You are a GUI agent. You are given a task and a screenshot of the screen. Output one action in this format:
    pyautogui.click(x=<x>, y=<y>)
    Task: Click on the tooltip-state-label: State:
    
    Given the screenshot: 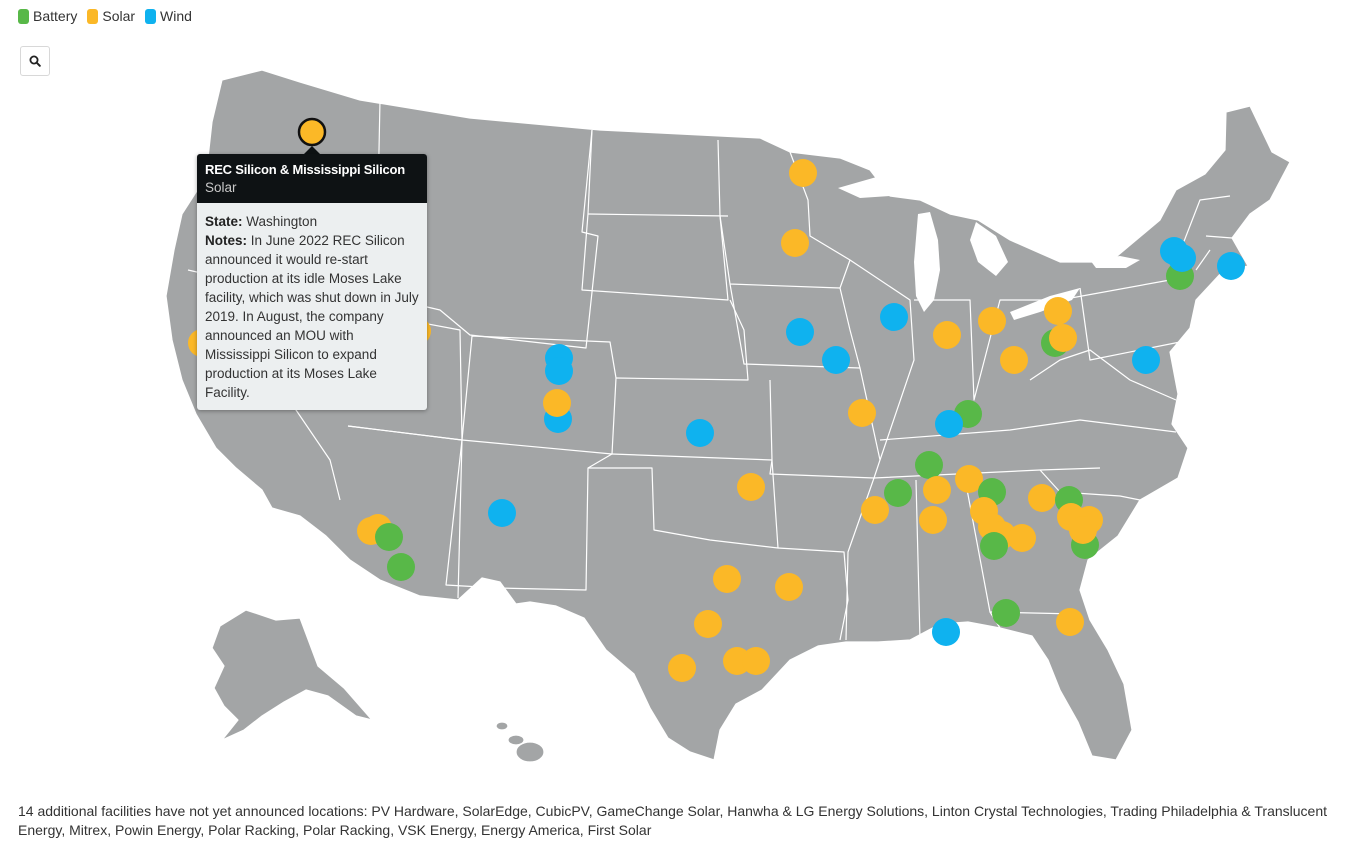 What is the action you would take?
    pyautogui.click(x=224, y=221)
    